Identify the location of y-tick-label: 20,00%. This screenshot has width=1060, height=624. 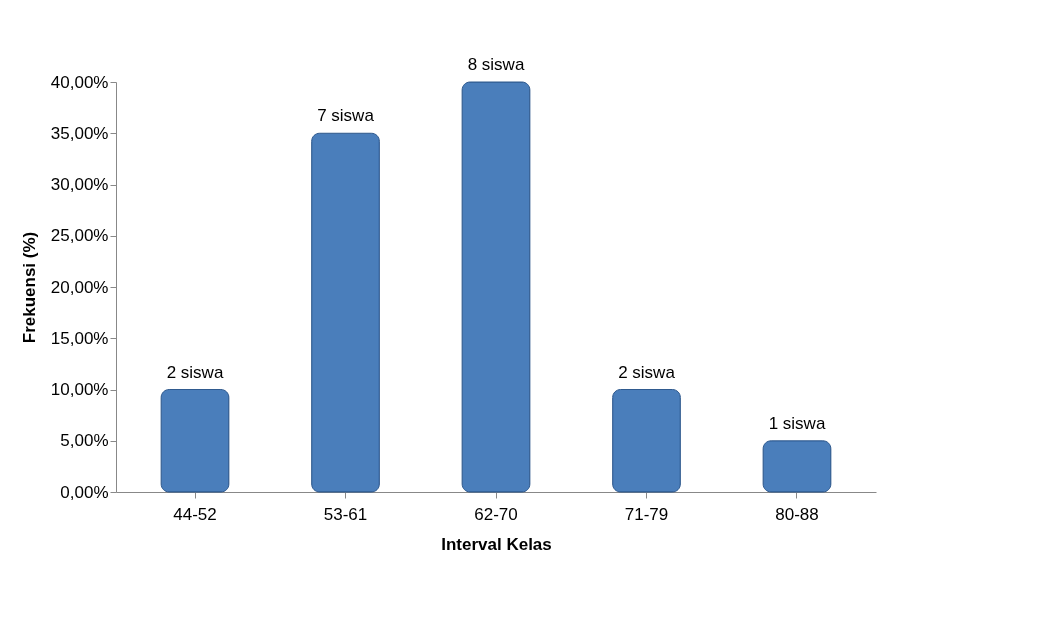
(79, 287).